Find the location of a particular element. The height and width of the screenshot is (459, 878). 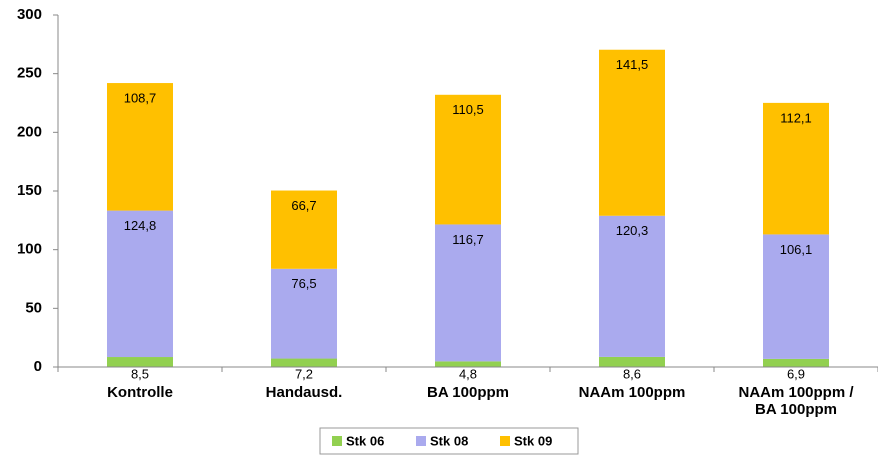

value-label: 8,5 is located at coordinates (140, 373).